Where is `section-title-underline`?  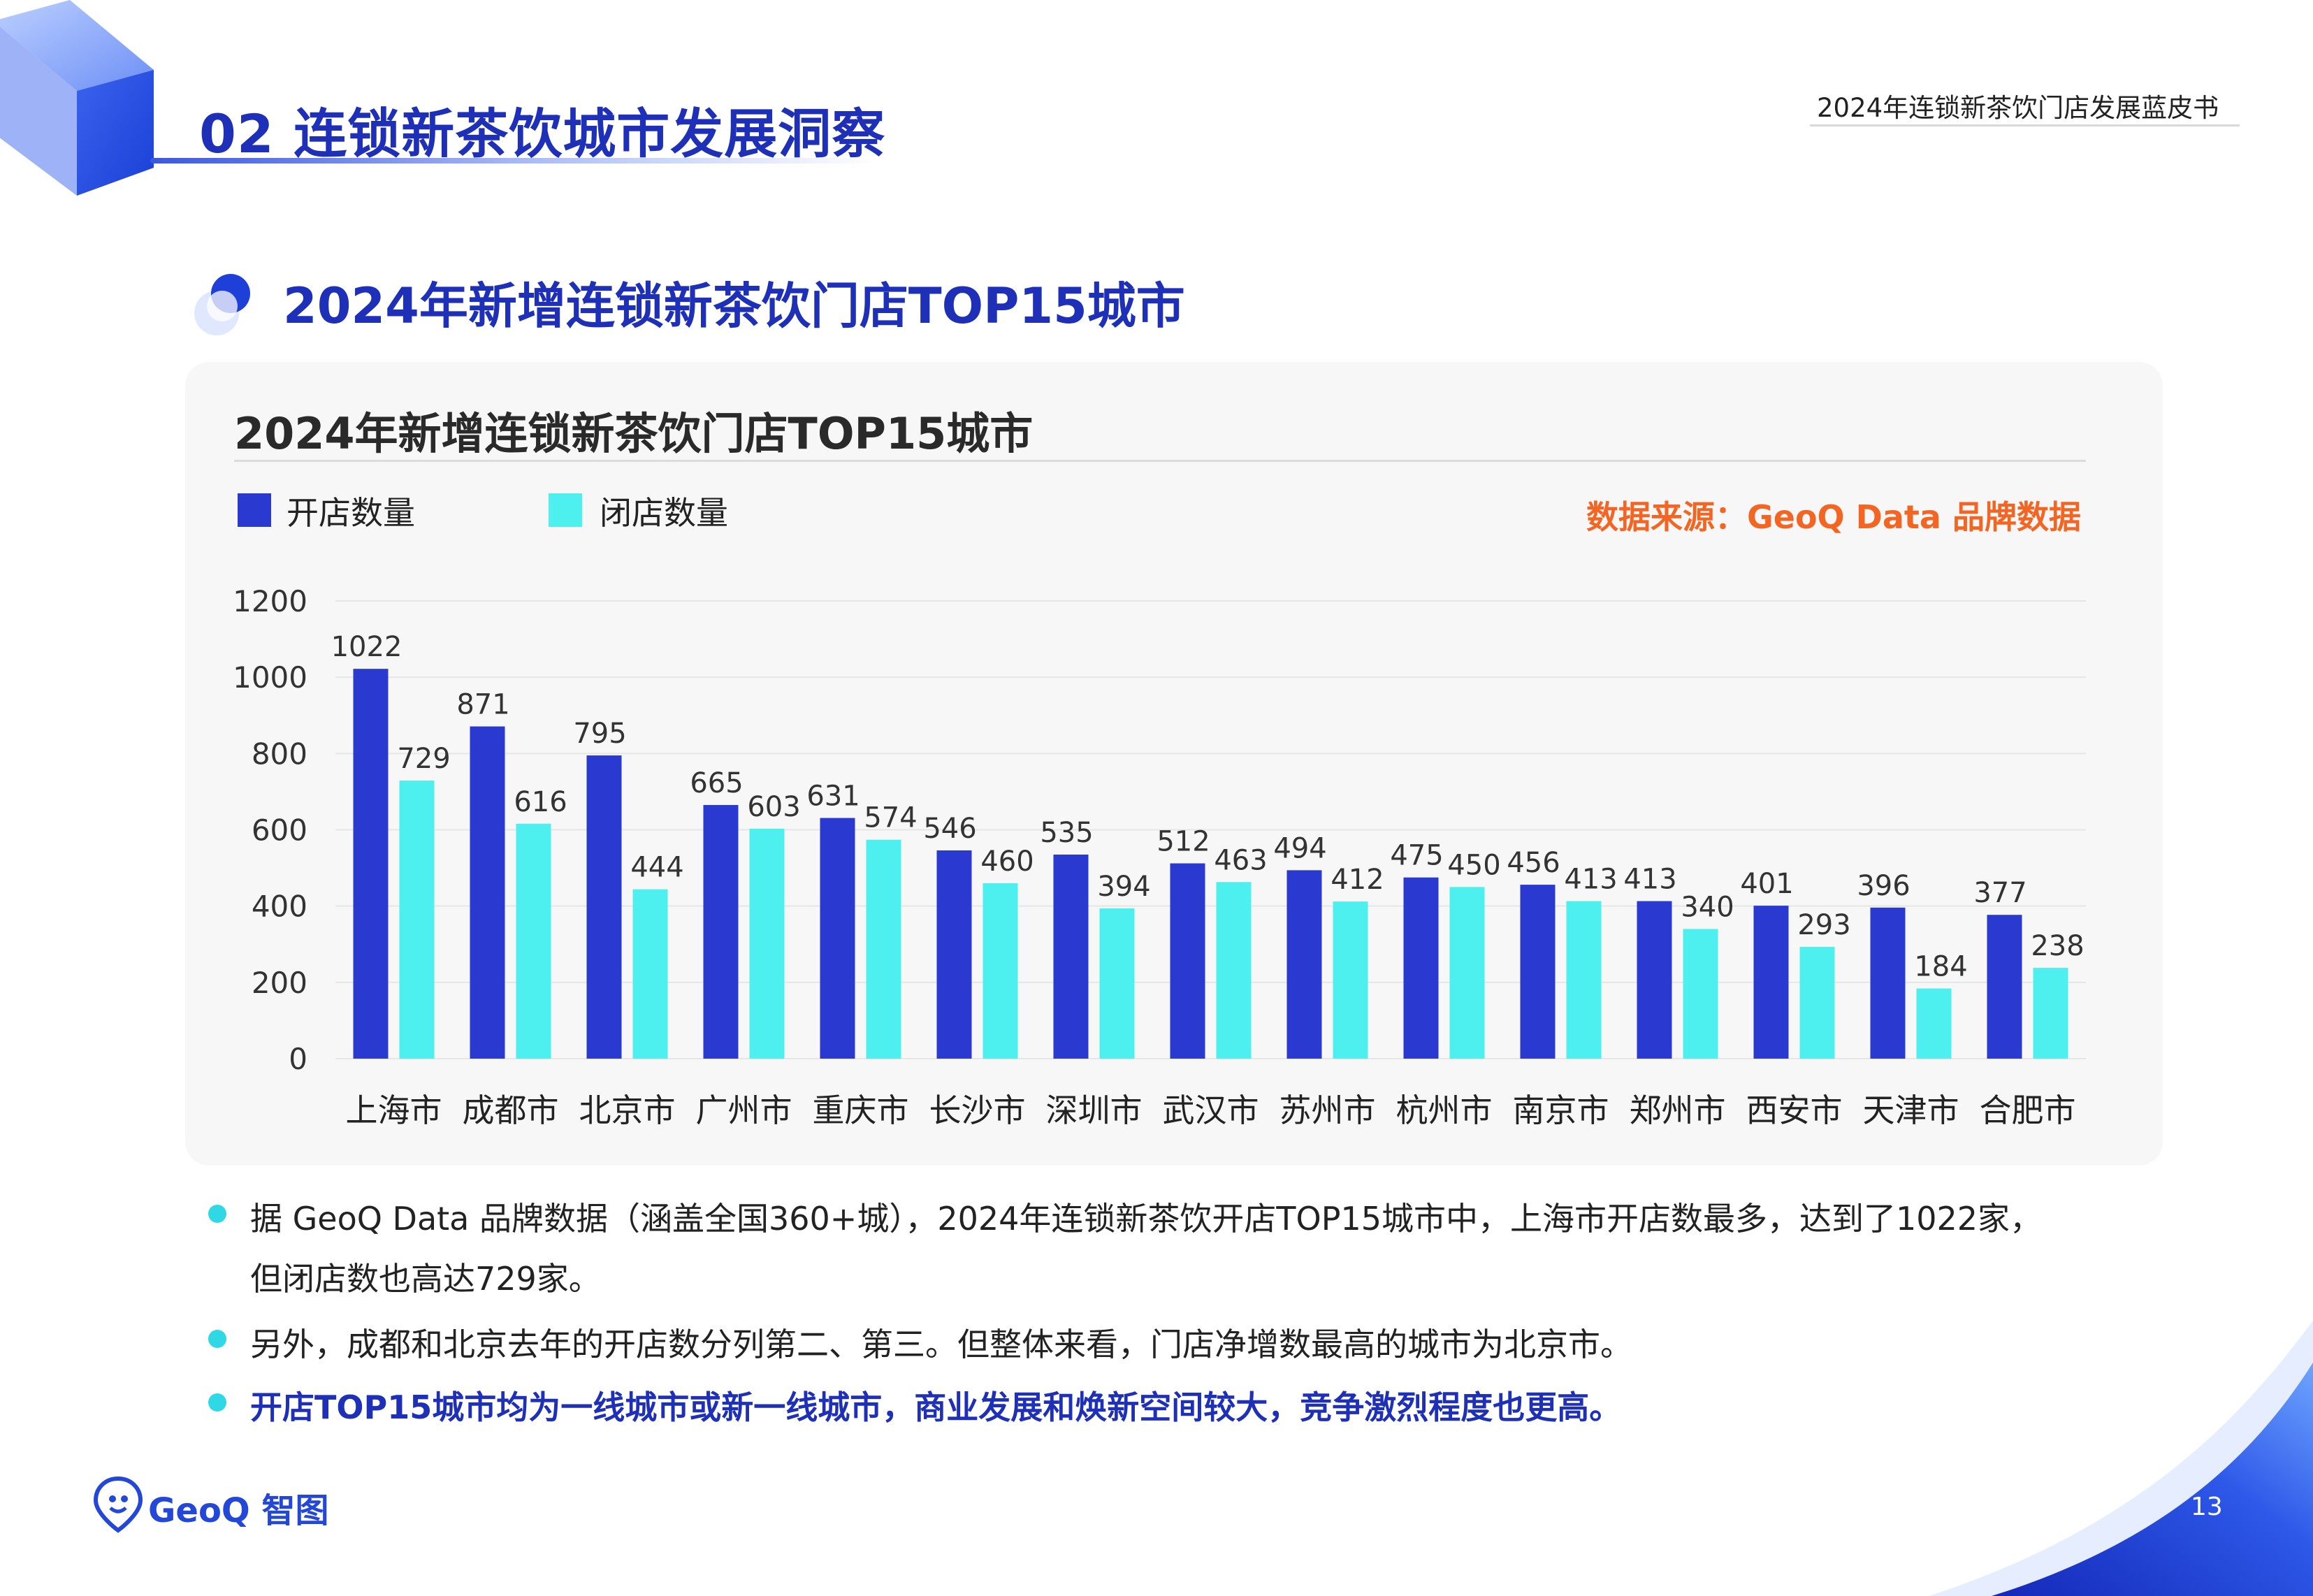 section-title-underline is located at coordinates (513, 161).